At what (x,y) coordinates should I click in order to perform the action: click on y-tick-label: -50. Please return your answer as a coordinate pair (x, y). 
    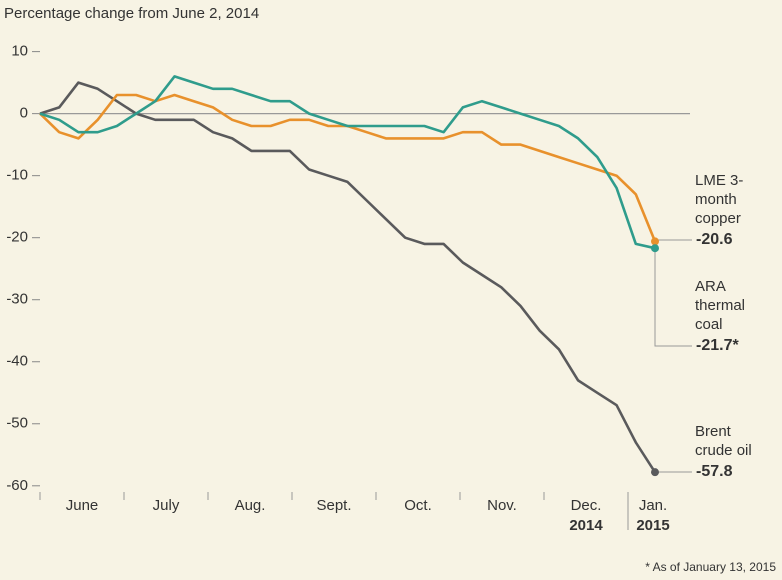
    Looking at the image, I should click on (17, 423).